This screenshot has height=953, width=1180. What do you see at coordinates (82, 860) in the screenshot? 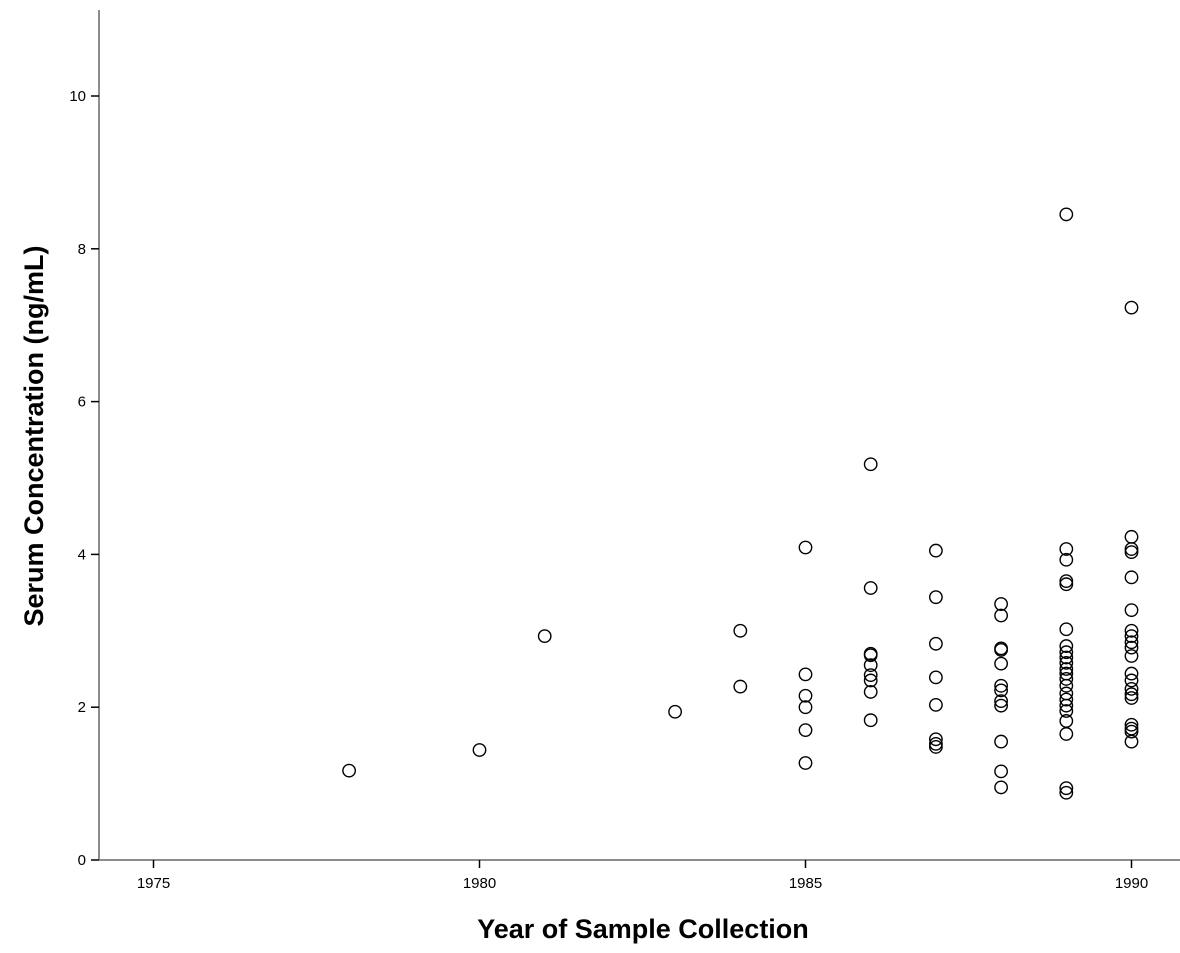
I see `y-tick-label: 0` at bounding box center [82, 860].